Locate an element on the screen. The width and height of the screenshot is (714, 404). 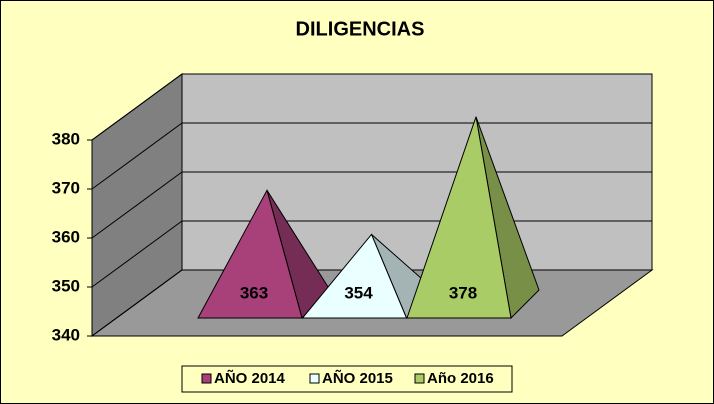
y-tick-label: 360 is located at coordinates (66, 236).